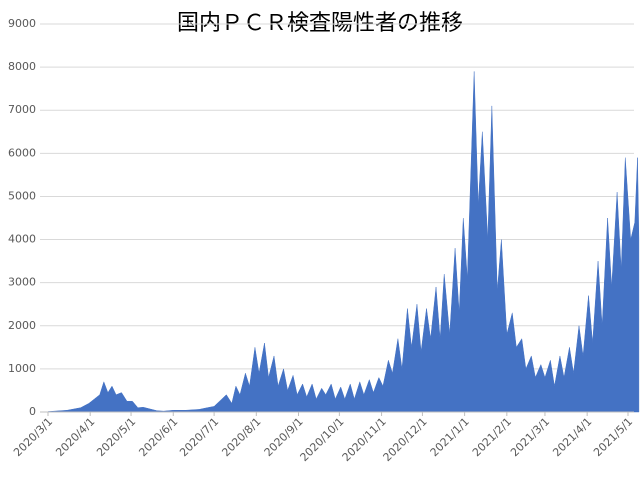 The width and height of the screenshot is (640, 479). What do you see at coordinates (22, 239) in the screenshot?
I see `y-tick-label: 4000` at bounding box center [22, 239].